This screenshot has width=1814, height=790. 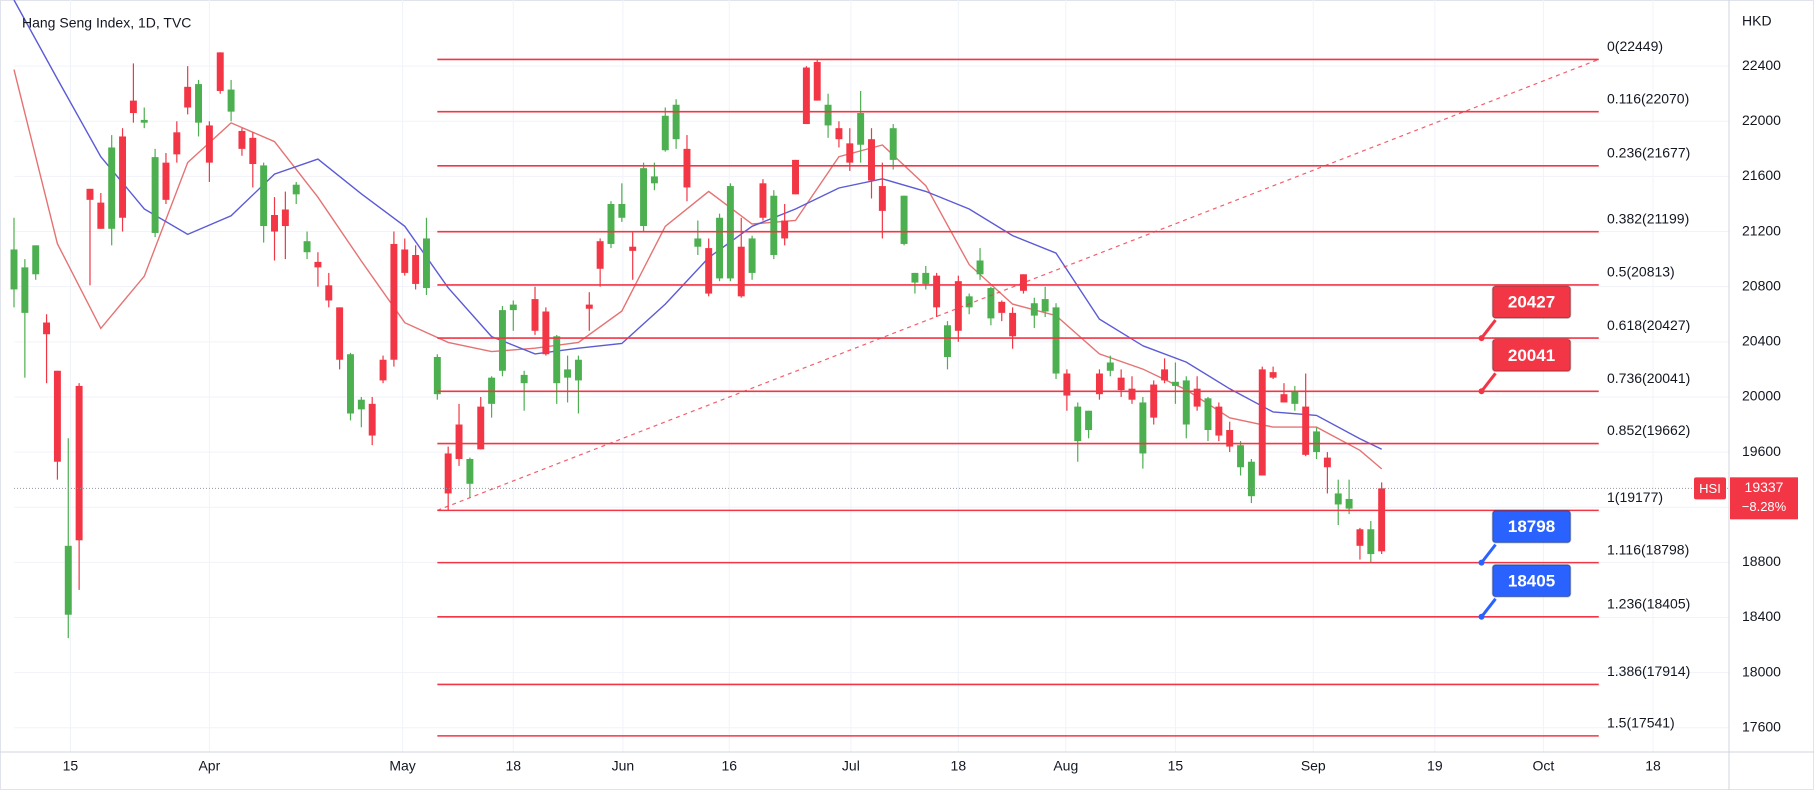 I want to click on fib-level-label: 0(22449), so click(x=1635, y=46).